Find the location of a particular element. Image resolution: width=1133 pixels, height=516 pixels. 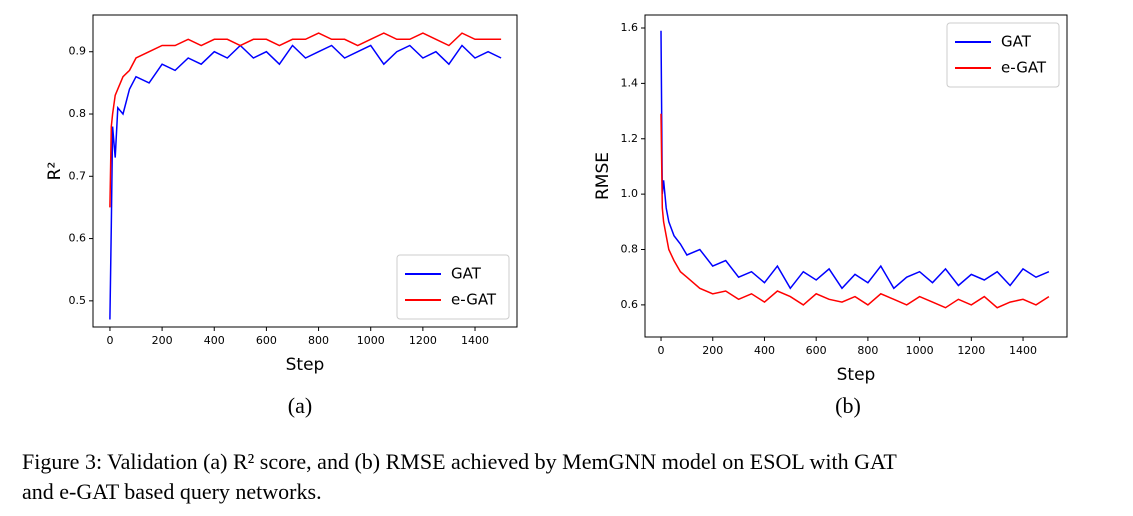

subcaption: (b) is located at coordinates (848, 405).